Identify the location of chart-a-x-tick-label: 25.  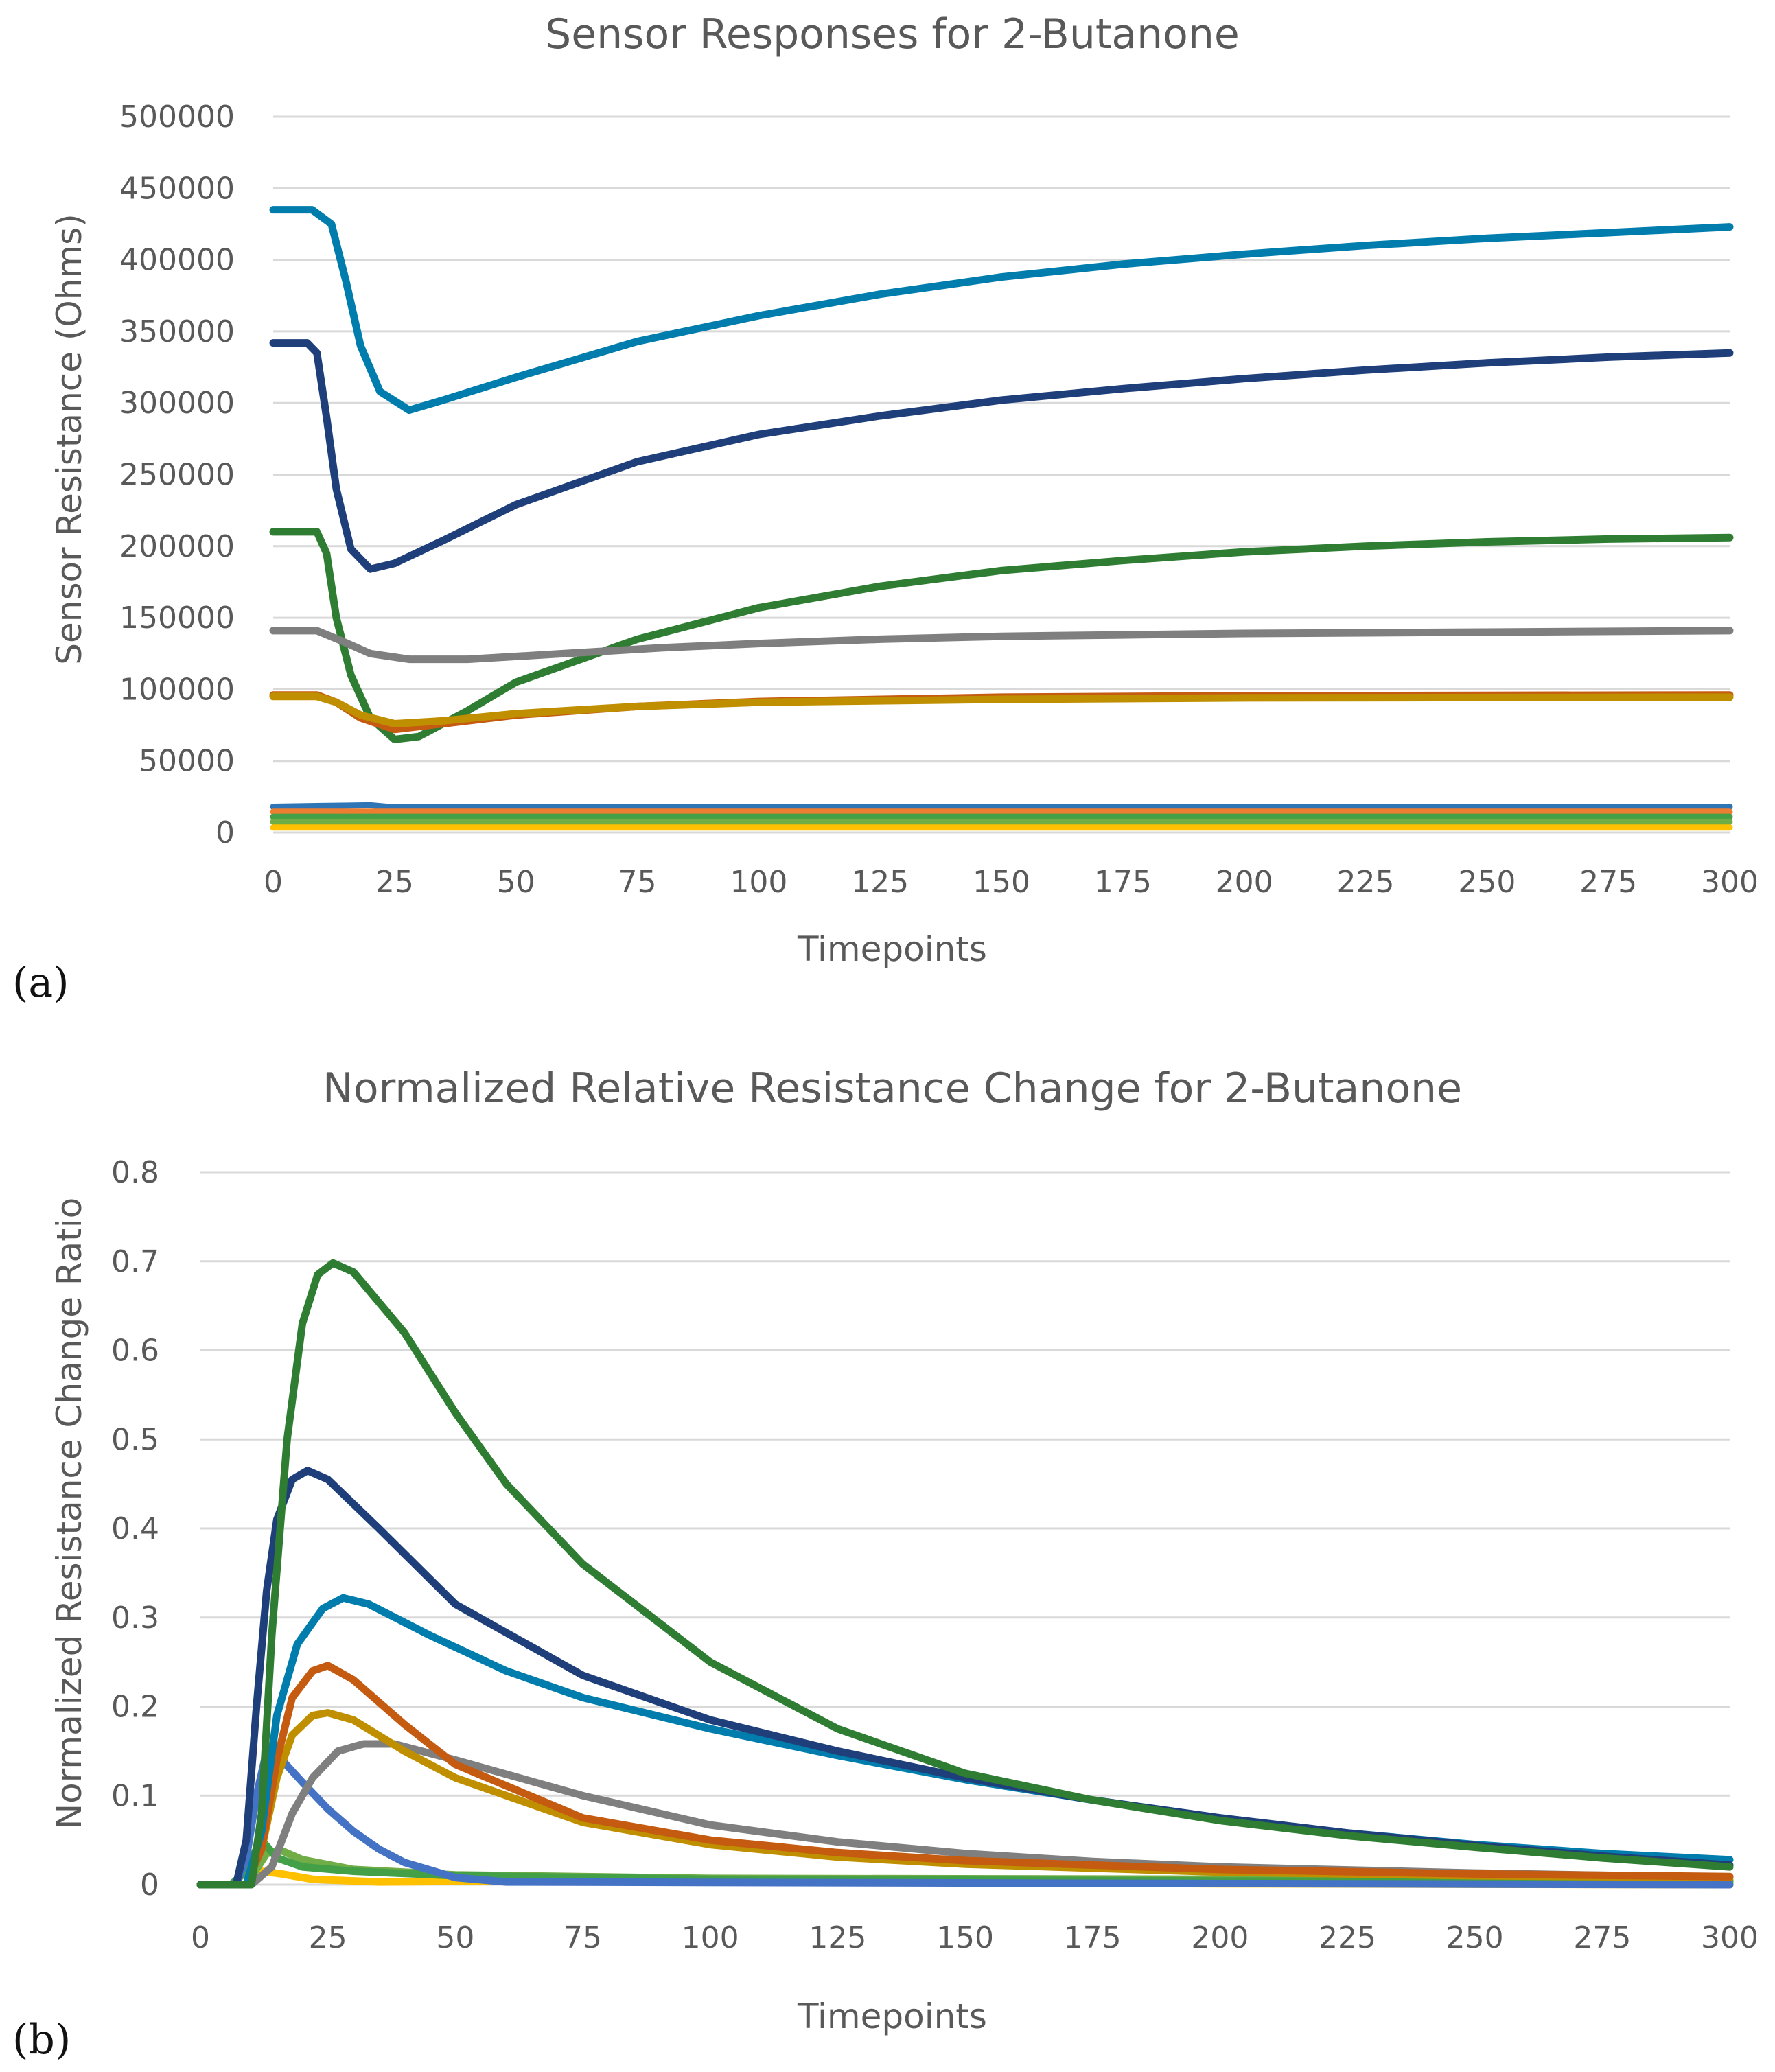
(394, 882).